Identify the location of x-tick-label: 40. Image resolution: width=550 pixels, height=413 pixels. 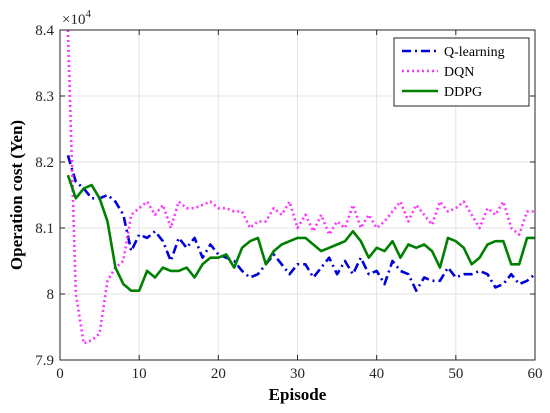
(376, 374).